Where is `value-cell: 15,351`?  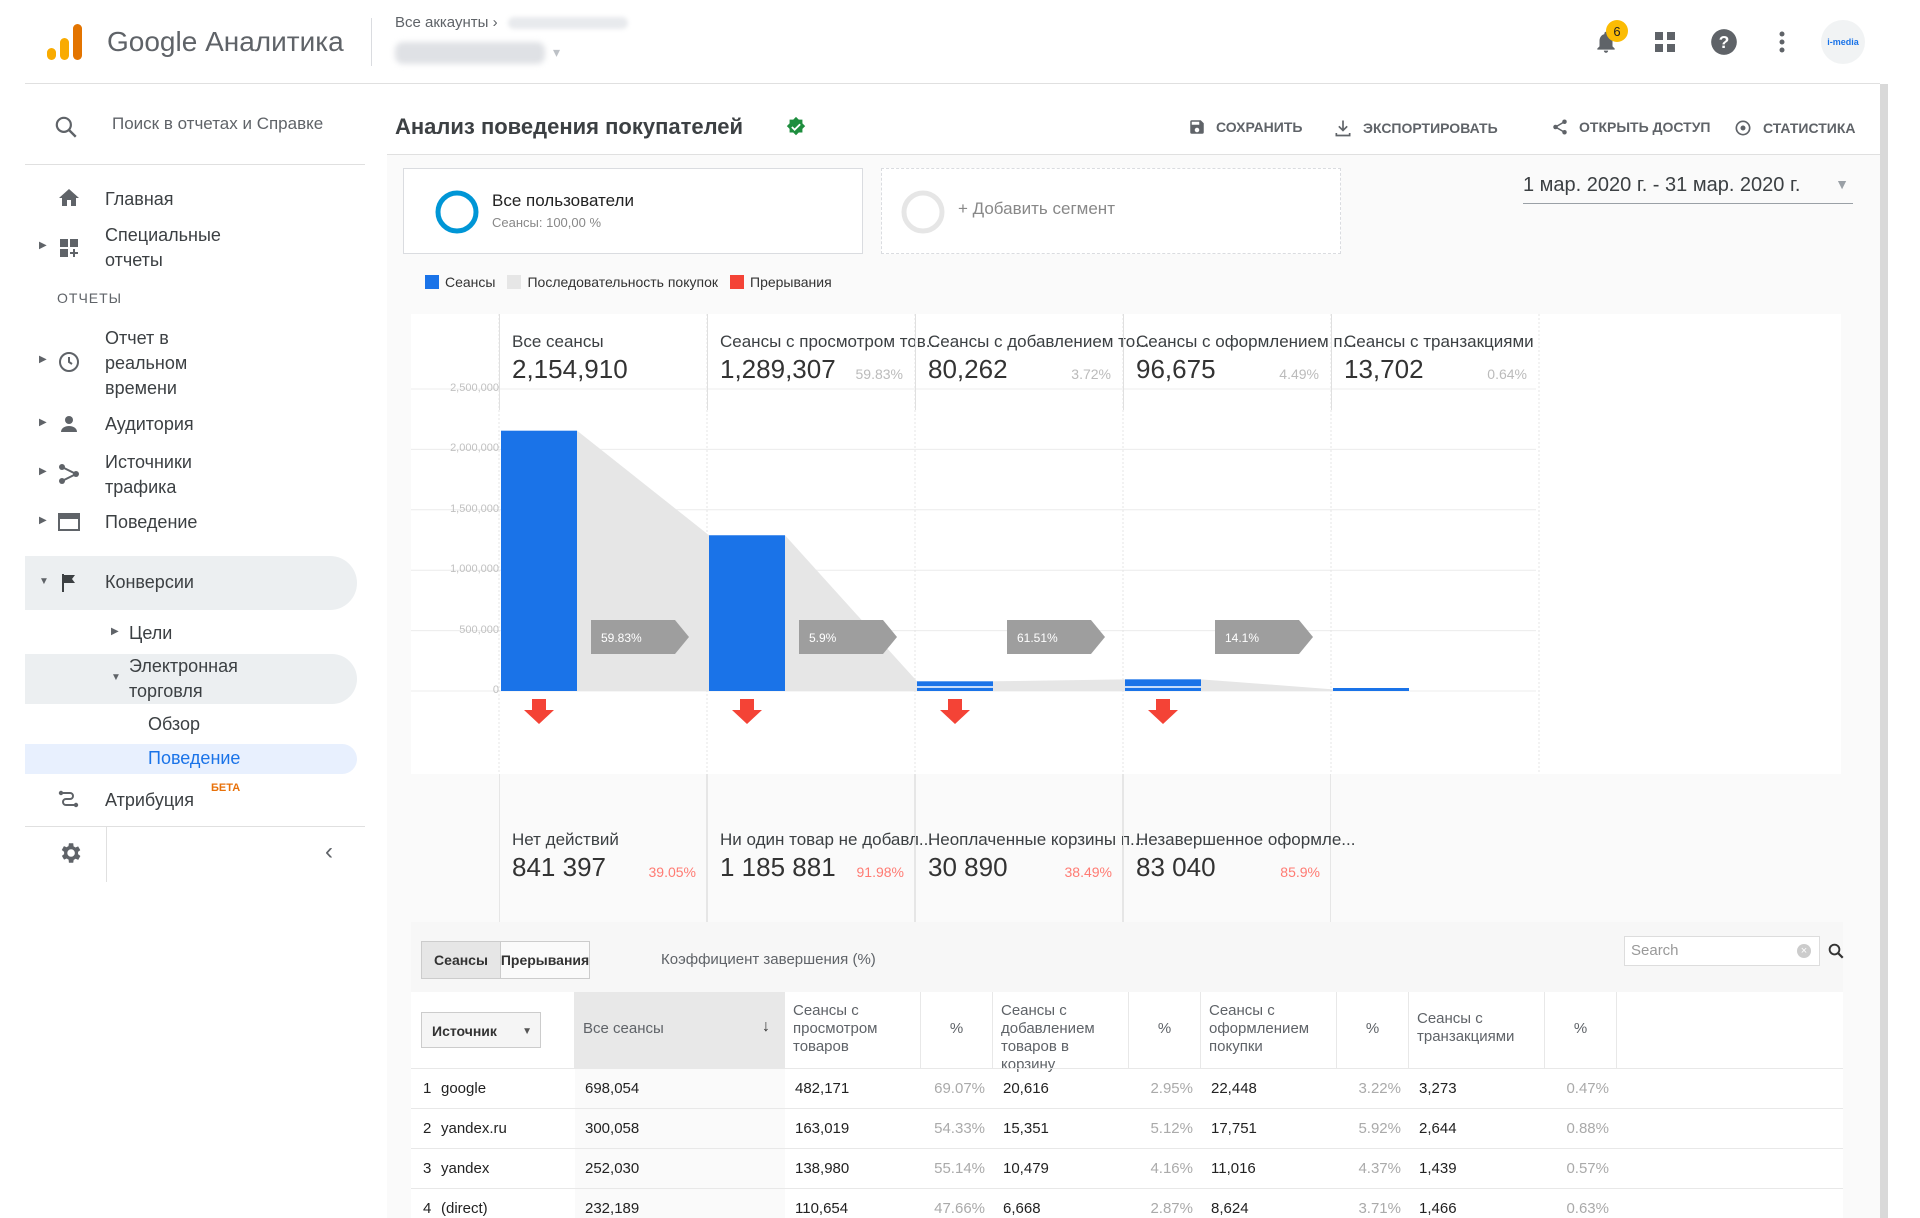
value-cell: 15,351 is located at coordinates (1026, 1128).